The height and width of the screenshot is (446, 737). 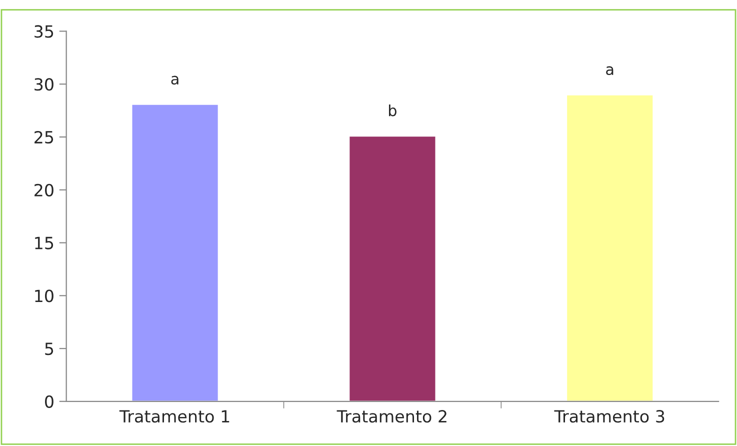 I want to click on annotation: b, so click(x=392, y=110).